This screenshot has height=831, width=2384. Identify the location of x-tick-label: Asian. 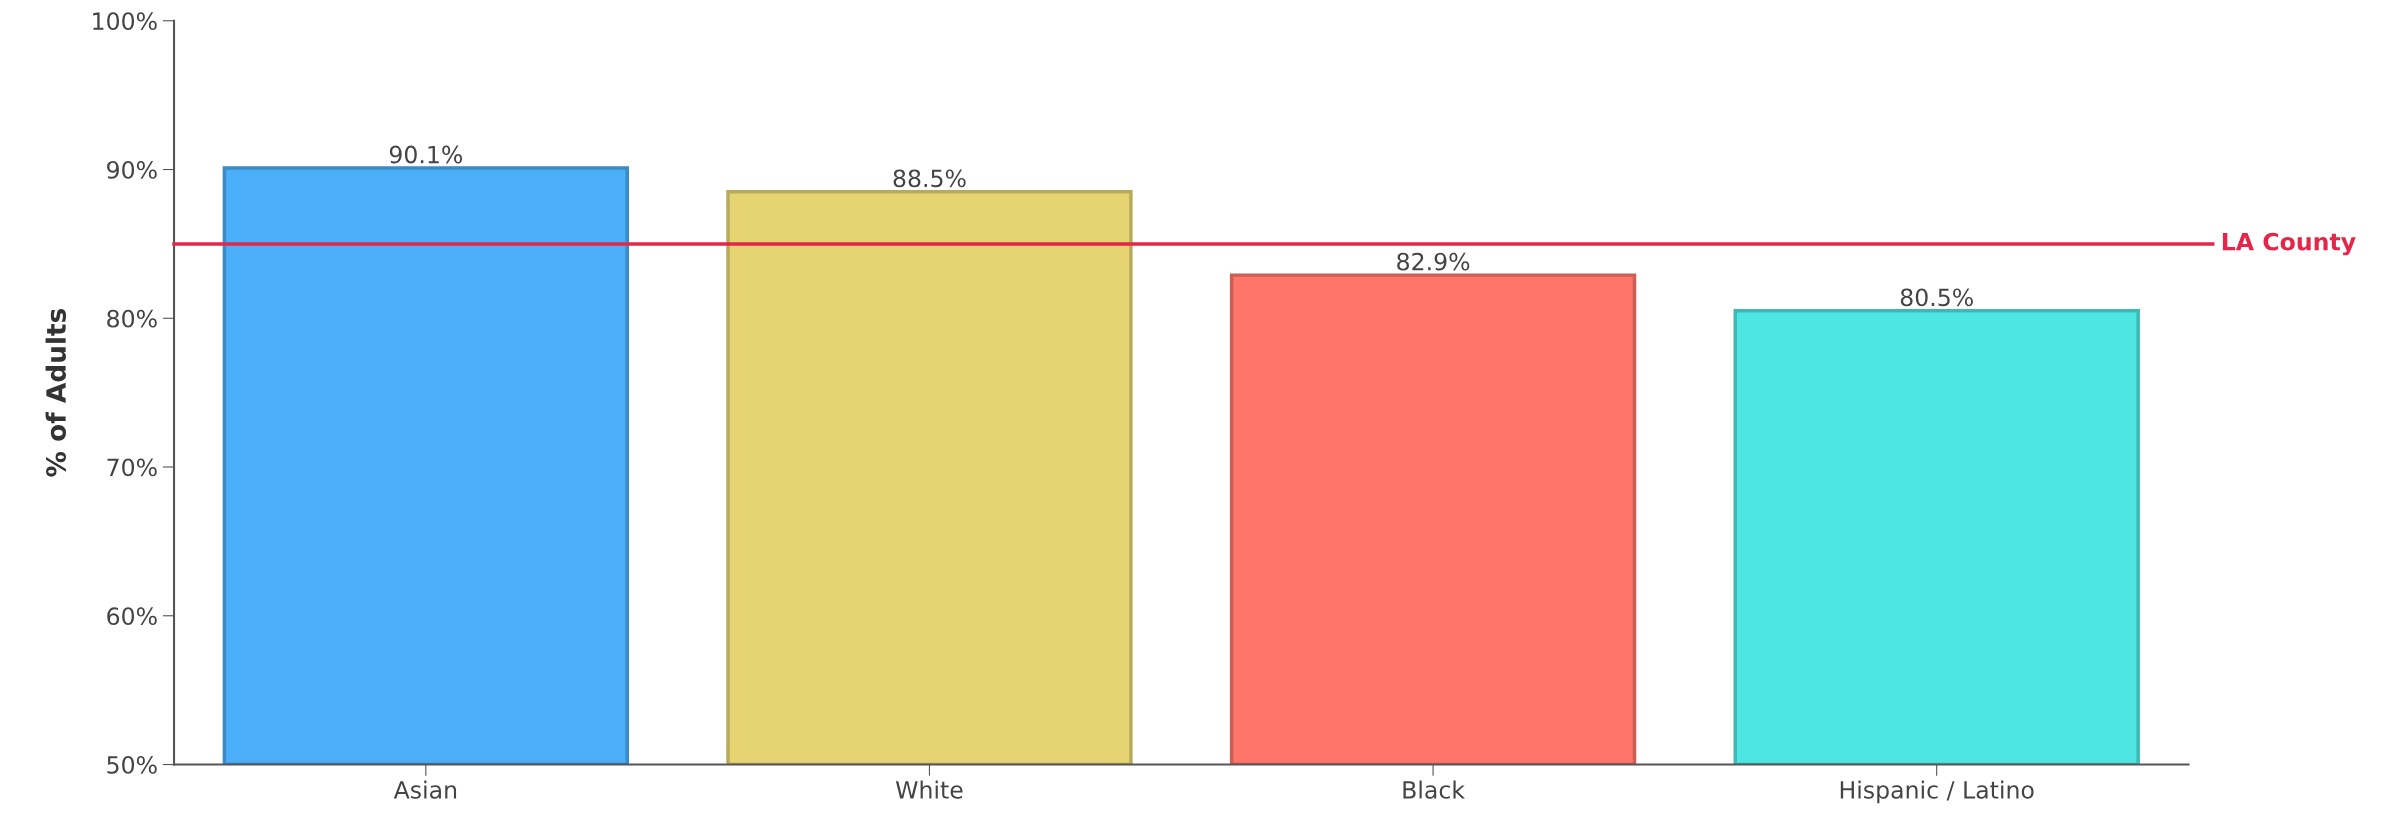
(425, 789).